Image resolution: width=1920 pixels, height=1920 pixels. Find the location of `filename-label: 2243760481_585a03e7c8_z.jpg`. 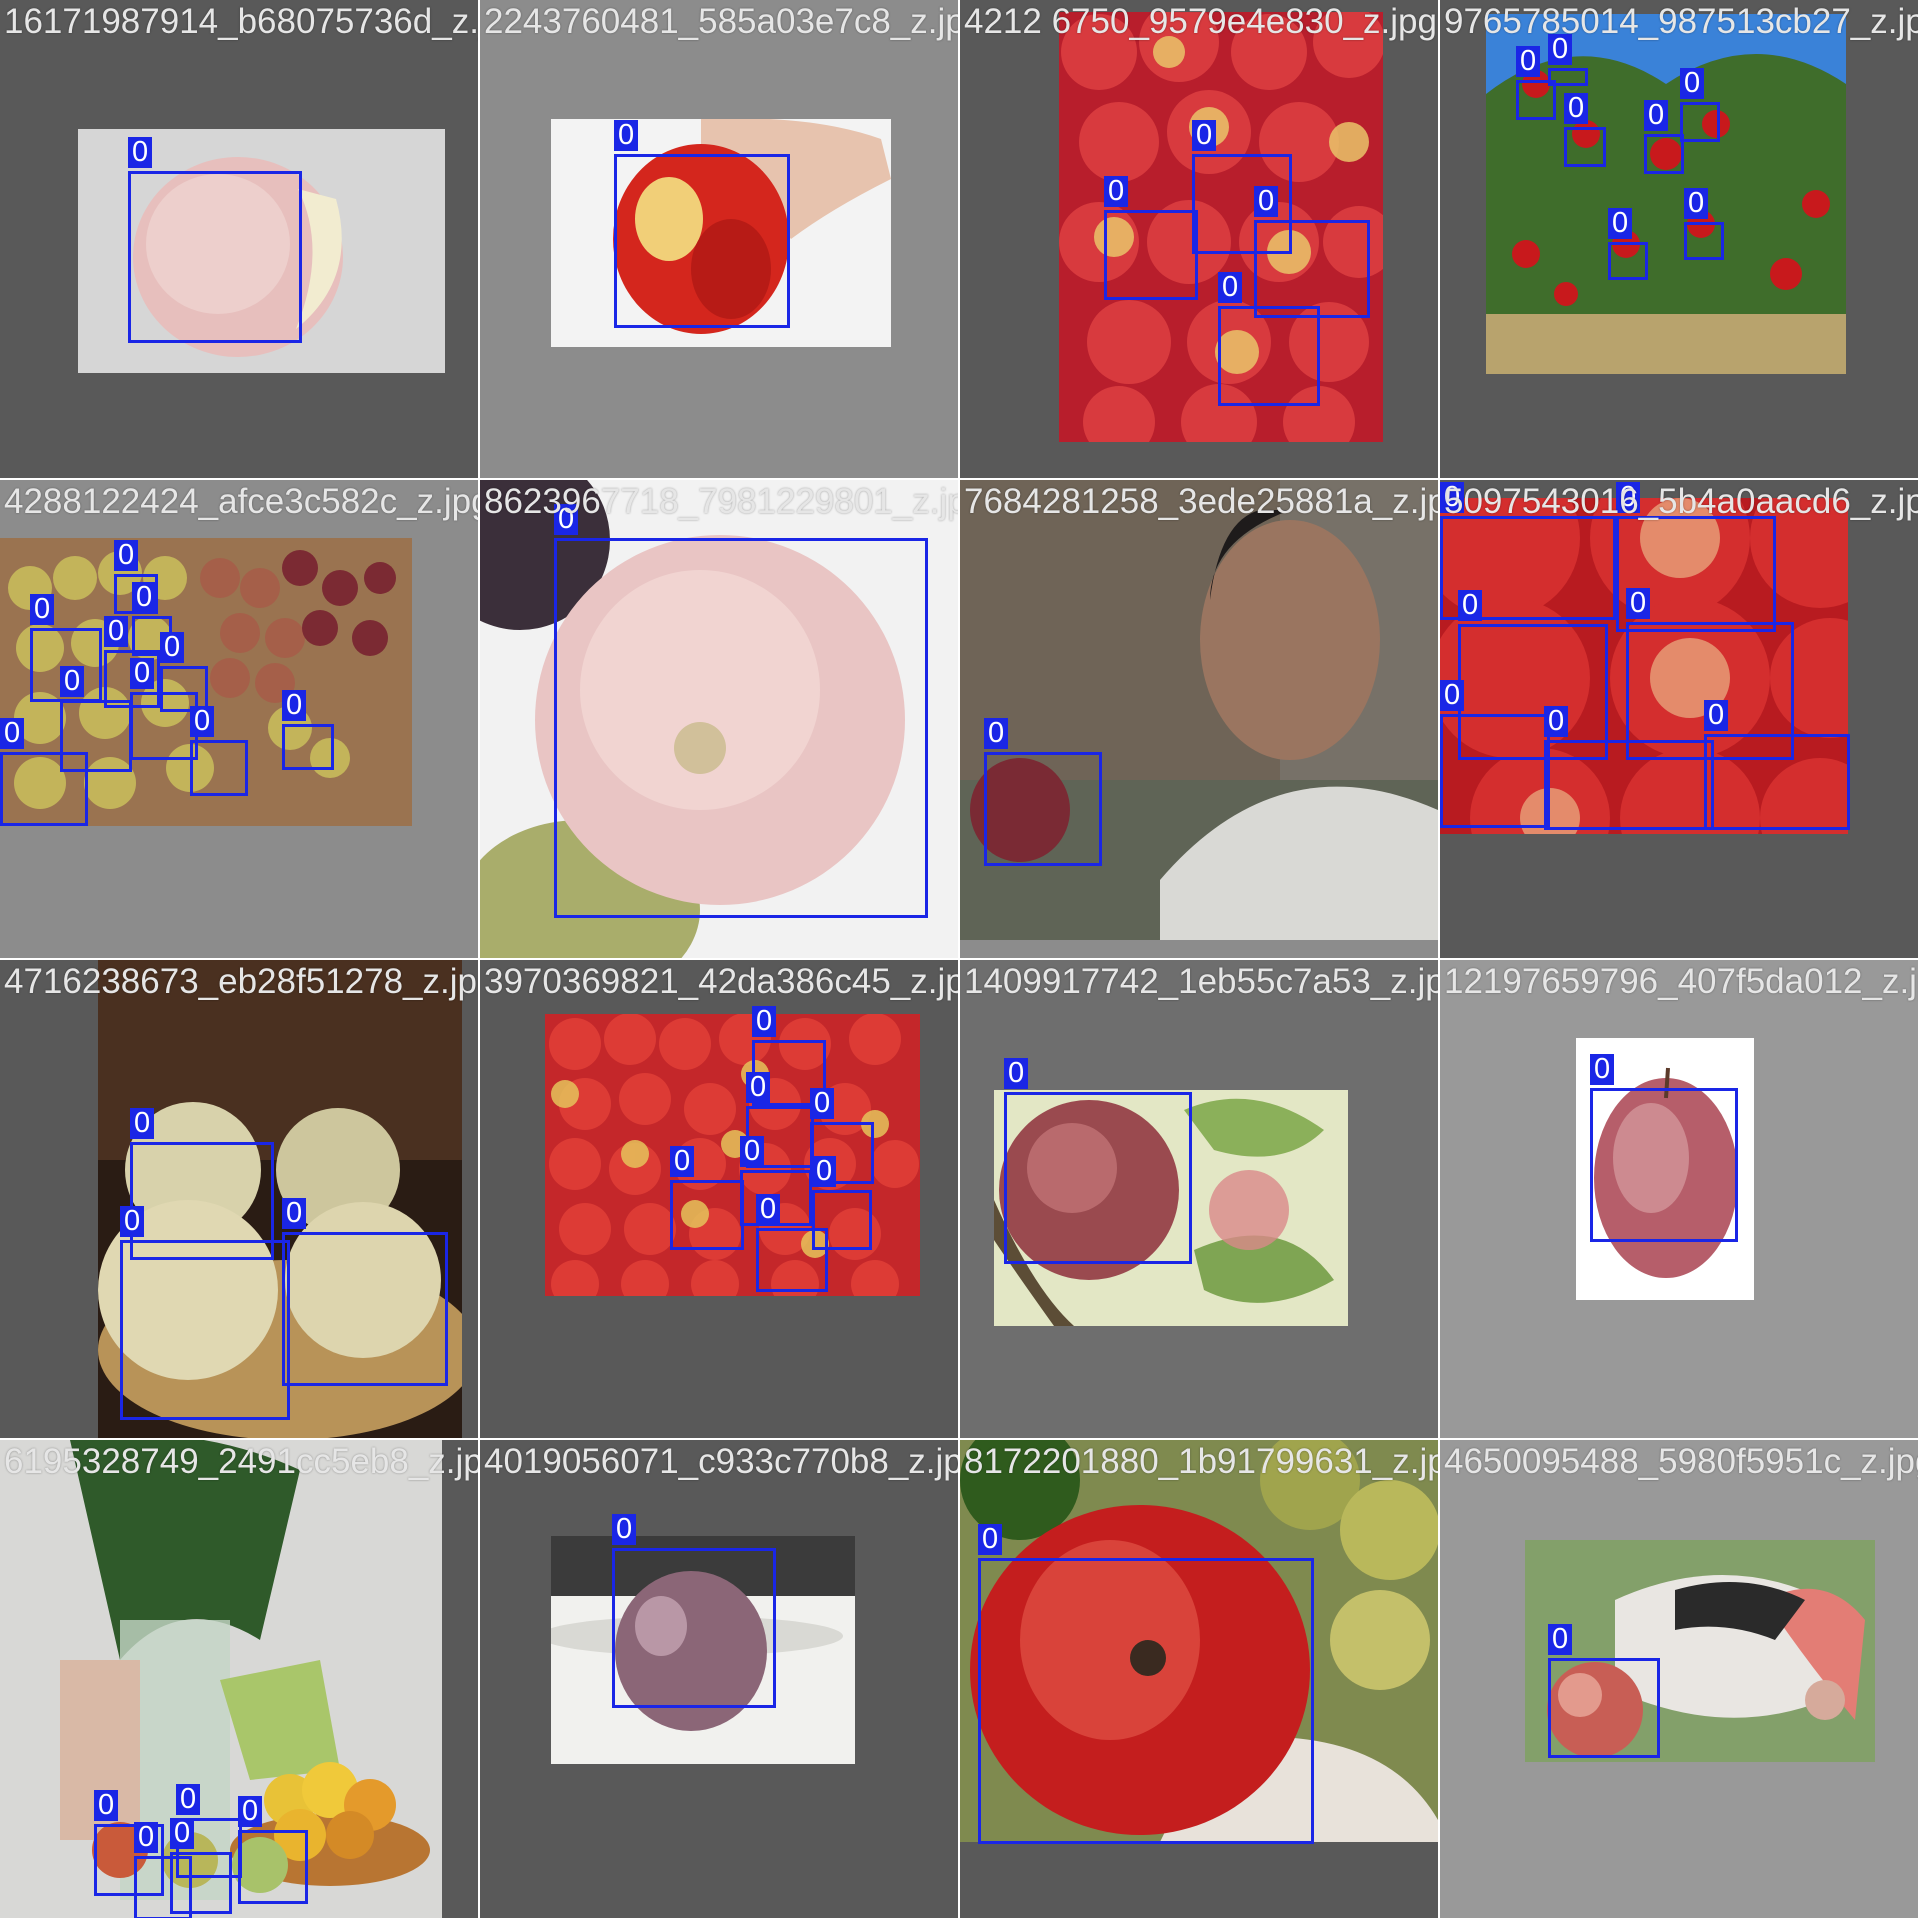

filename-label: 2243760481_585a03e7c8_z.jpg is located at coordinates (721, 21).